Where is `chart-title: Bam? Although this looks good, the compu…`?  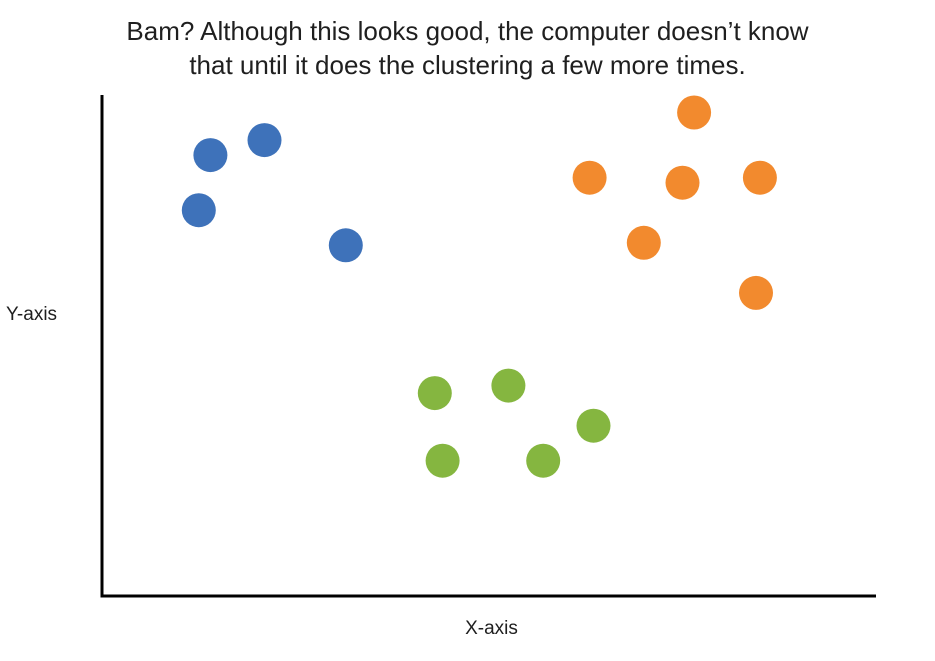 chart-title: Bam? Although this looks good, the compu… is located at coordinates (467, 48).